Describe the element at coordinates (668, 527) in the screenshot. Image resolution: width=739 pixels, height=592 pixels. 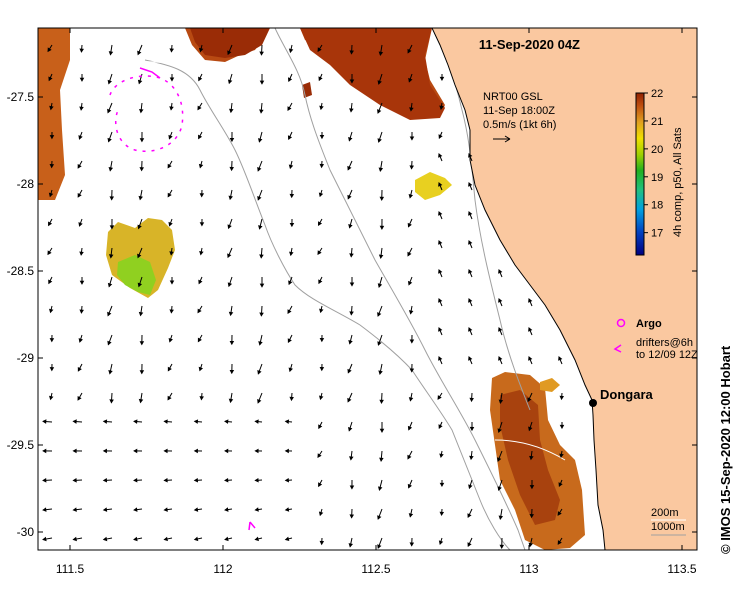
I see `depth-label-1000m: 1000m` at that location.